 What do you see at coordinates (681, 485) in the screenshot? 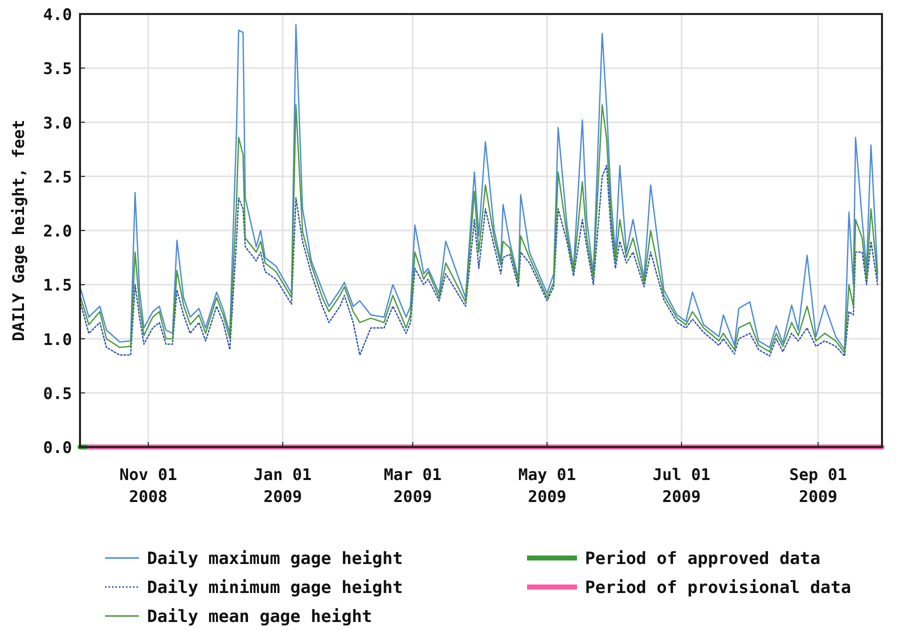
I see `x-tick-label: Jul 01 2009` at bounding box center [681, 485].